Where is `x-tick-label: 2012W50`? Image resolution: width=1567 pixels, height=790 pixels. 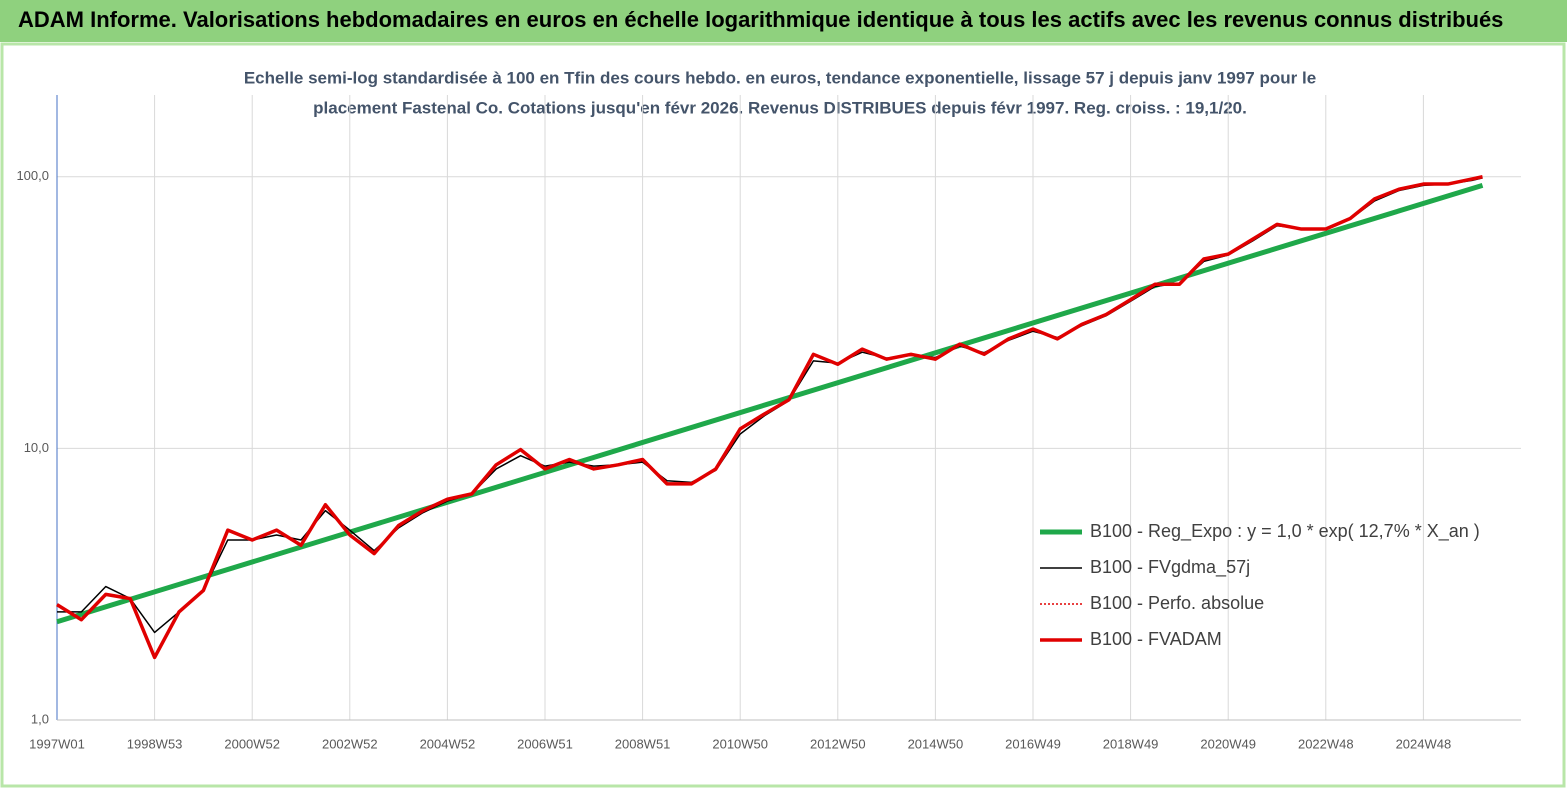
x-tick-label: 2012W50 is located at coordinates (838, 743).